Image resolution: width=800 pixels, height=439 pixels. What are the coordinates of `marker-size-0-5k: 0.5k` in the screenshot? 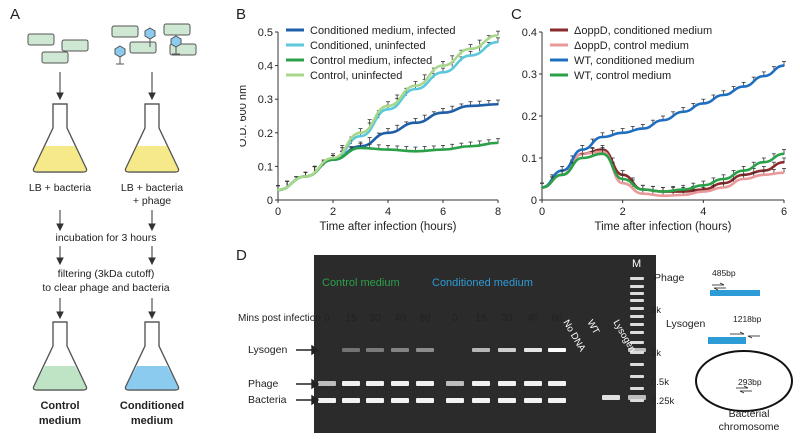 It's located at (660, 382).